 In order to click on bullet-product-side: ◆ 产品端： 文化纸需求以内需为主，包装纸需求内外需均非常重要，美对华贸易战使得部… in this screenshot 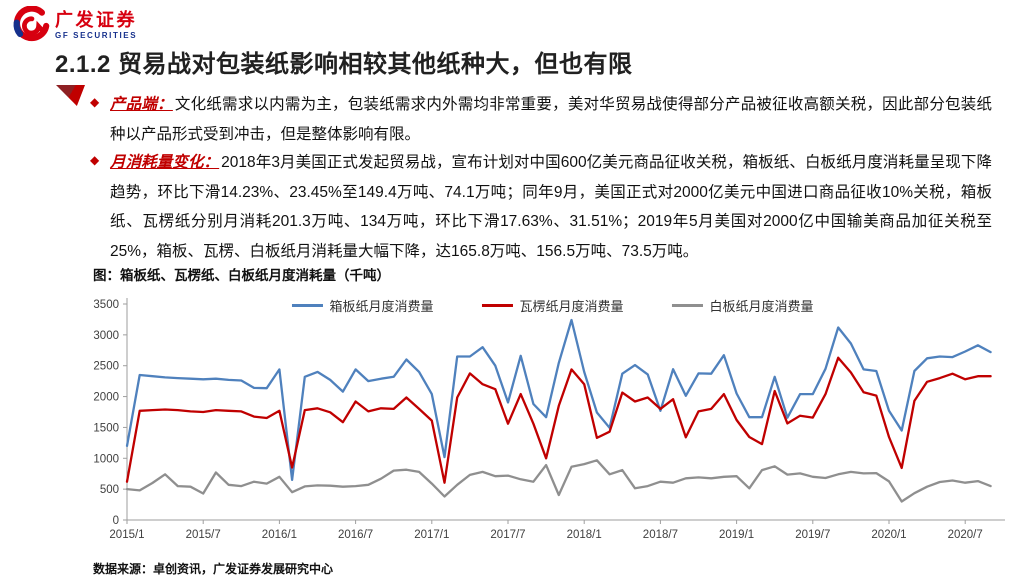, I will do `click(541, 119)`.